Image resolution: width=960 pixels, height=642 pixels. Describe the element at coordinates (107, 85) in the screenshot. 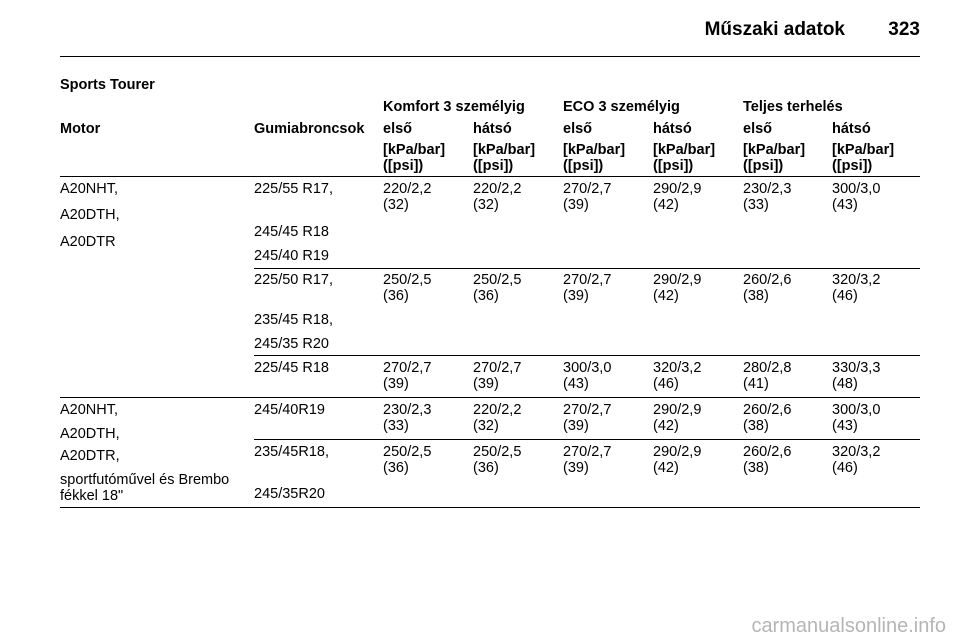

I see `section-title: Sports Tourer` at that location.